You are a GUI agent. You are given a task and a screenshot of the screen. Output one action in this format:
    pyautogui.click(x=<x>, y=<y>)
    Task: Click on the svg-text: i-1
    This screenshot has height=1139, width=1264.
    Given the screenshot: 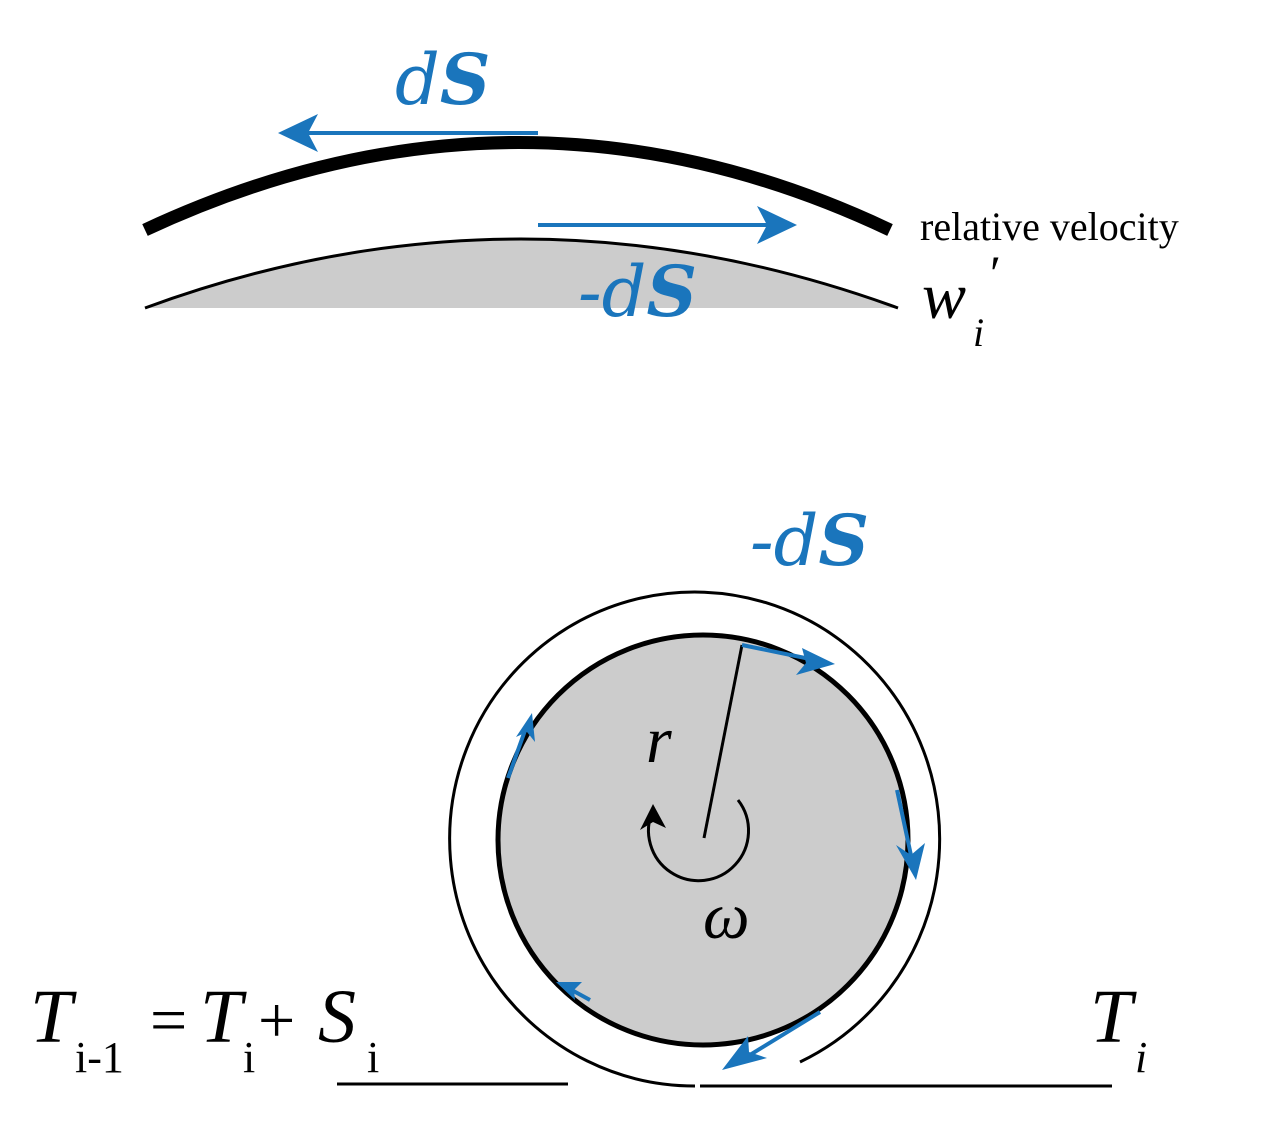 What is the action you would take?
    pyautogui.click(x=99, y=1057)
    